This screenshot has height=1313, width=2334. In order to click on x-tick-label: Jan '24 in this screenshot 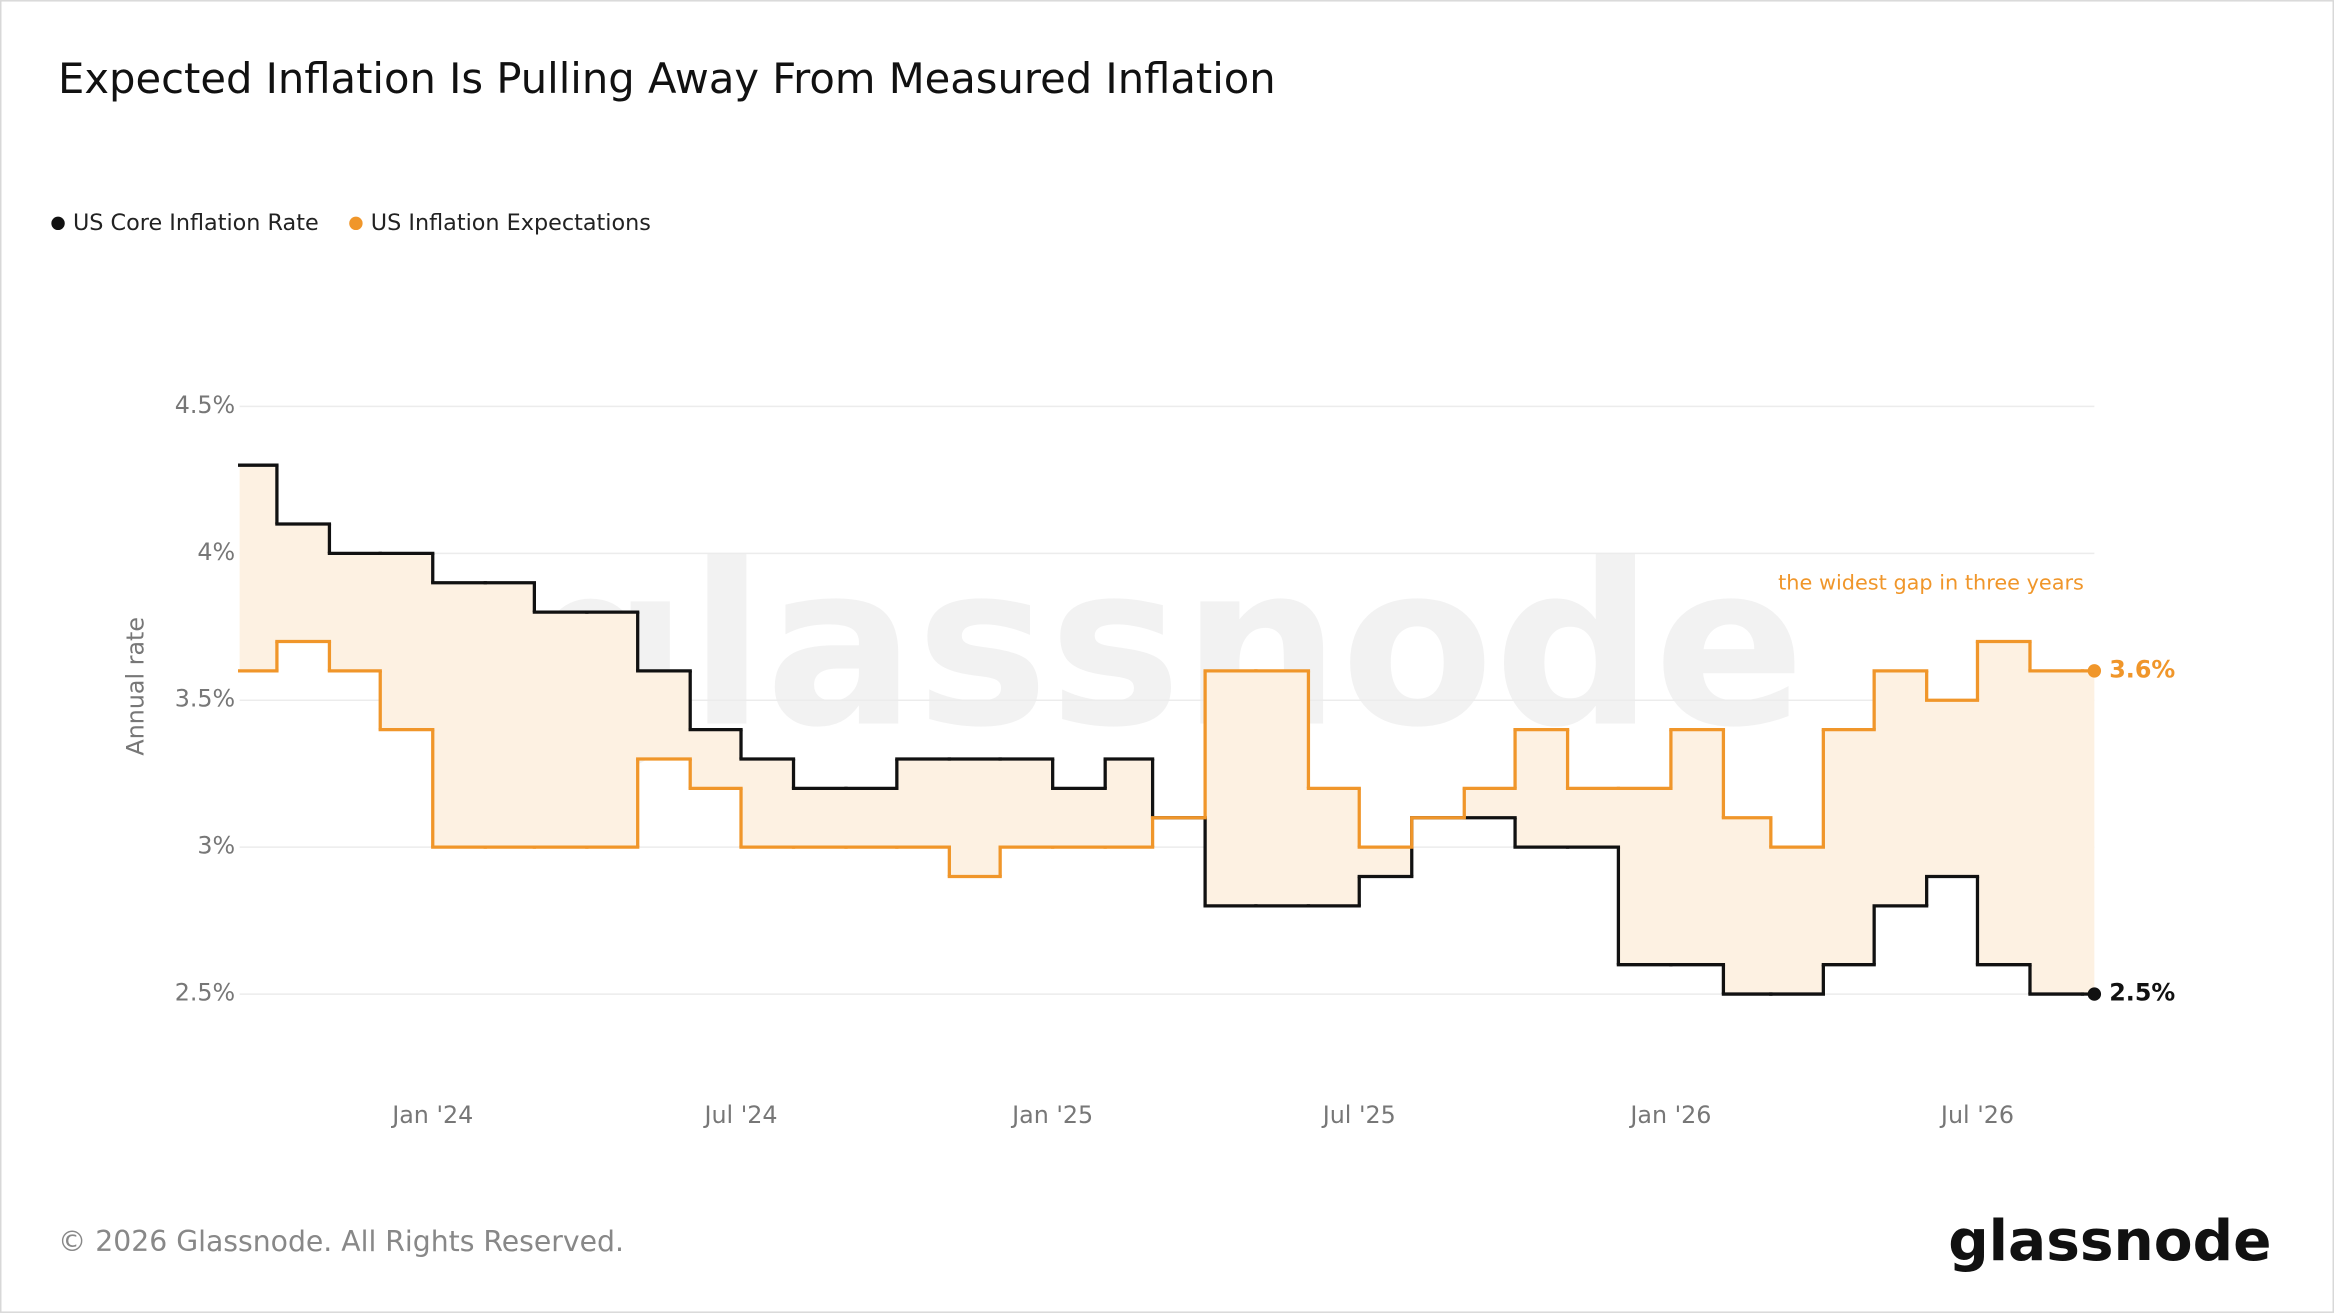, I will do `click(431, 1115)`.